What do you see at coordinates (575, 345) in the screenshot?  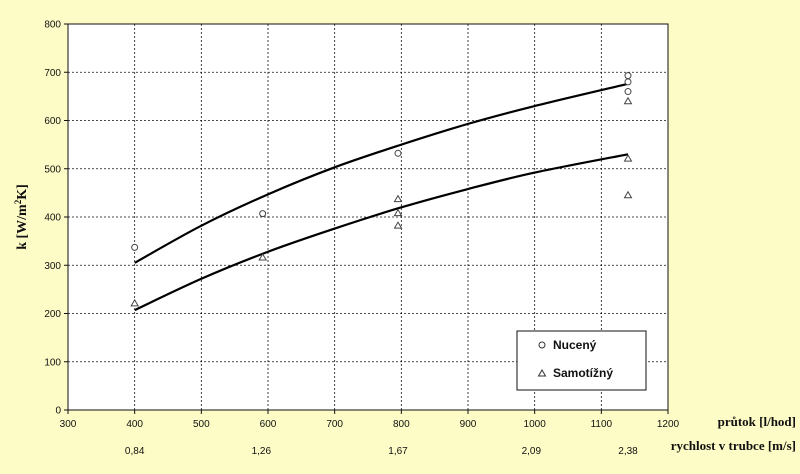 I see `legend-label-nuceny: Nucený` at bounding box center [575, 345].